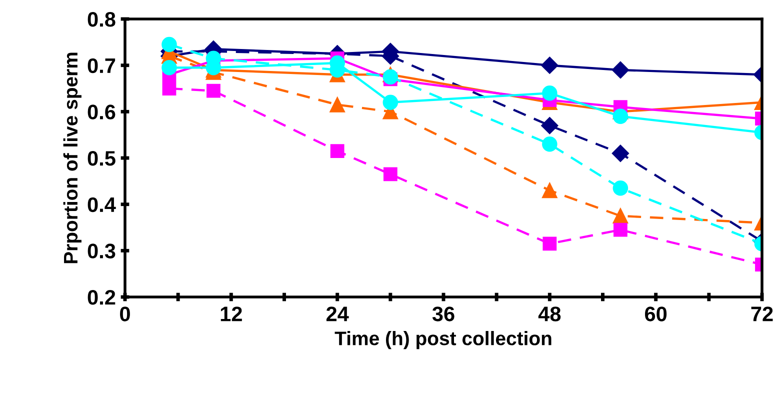 Image resolution: width=782 pixels, height=401 pixels. Describe the element at coordinates (337, 314) in the screenshot. I see `x-tick-label: 24` at that location.